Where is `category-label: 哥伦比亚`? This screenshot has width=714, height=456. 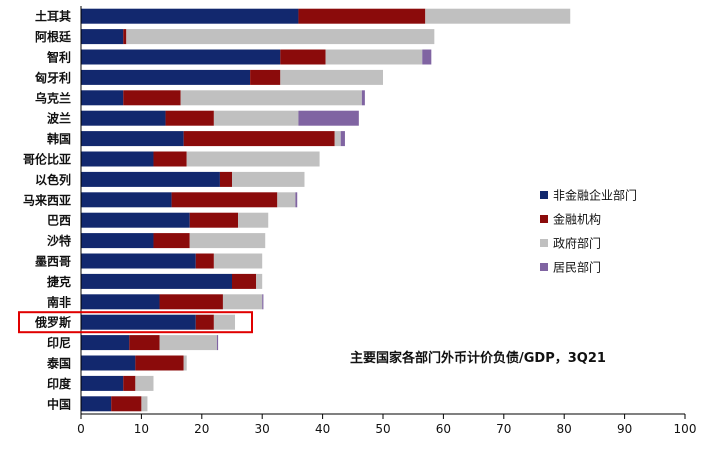
category-label: 哥伦比亚 is located at coordinates (47, 159).